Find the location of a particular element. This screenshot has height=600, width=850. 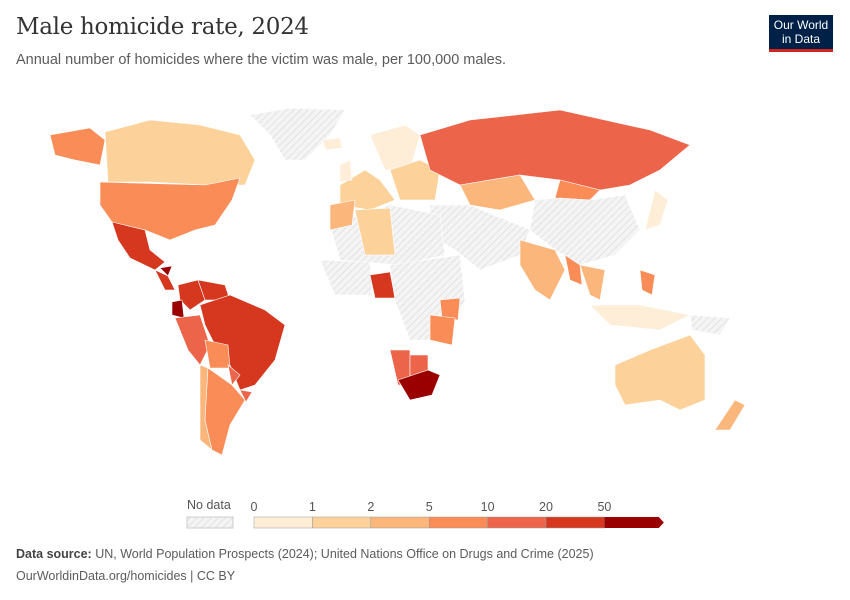

legend: No data 0 1 2 5 10 20 50 is located at coordinates (425, 515).